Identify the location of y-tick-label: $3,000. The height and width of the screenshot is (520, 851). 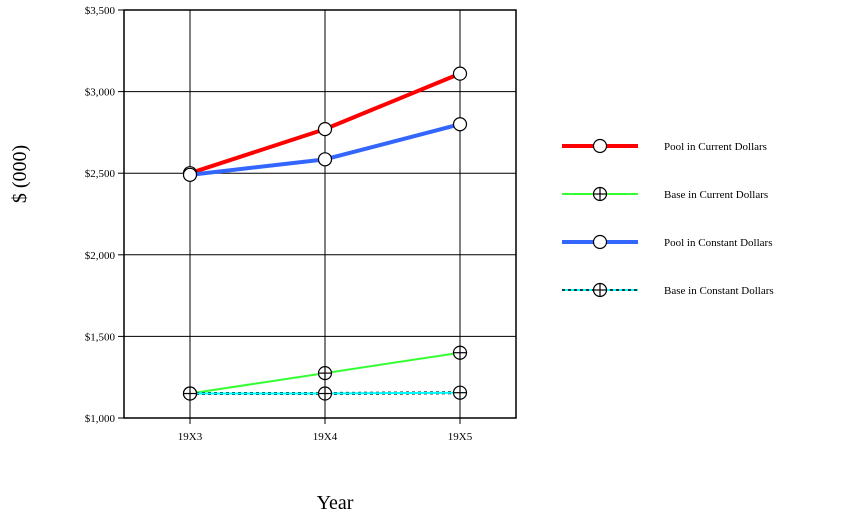
(100, 93).